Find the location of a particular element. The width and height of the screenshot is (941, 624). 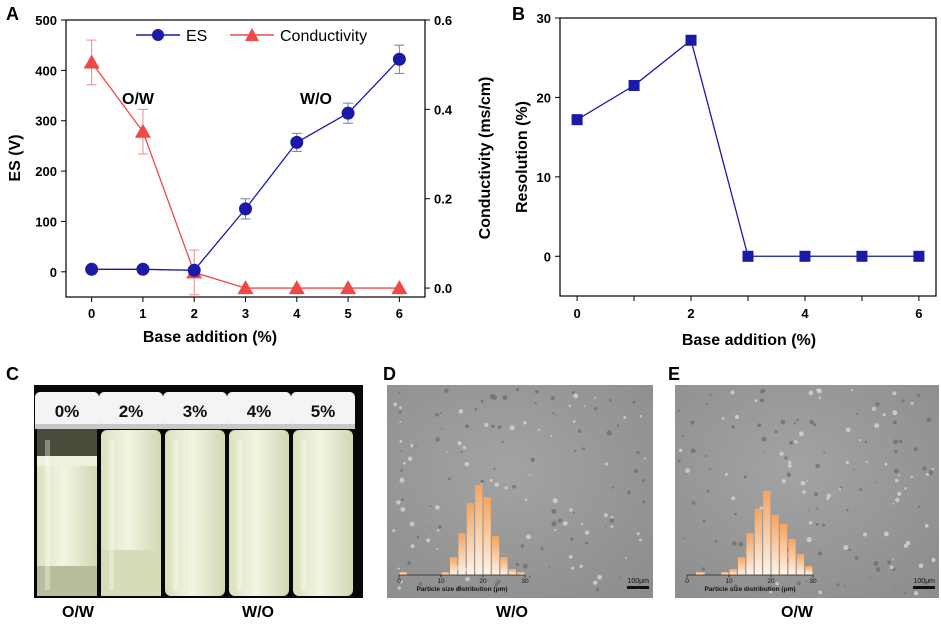

hist-xlabel-d: Particle size distribution (μm) is located at coordinates (461, 589).